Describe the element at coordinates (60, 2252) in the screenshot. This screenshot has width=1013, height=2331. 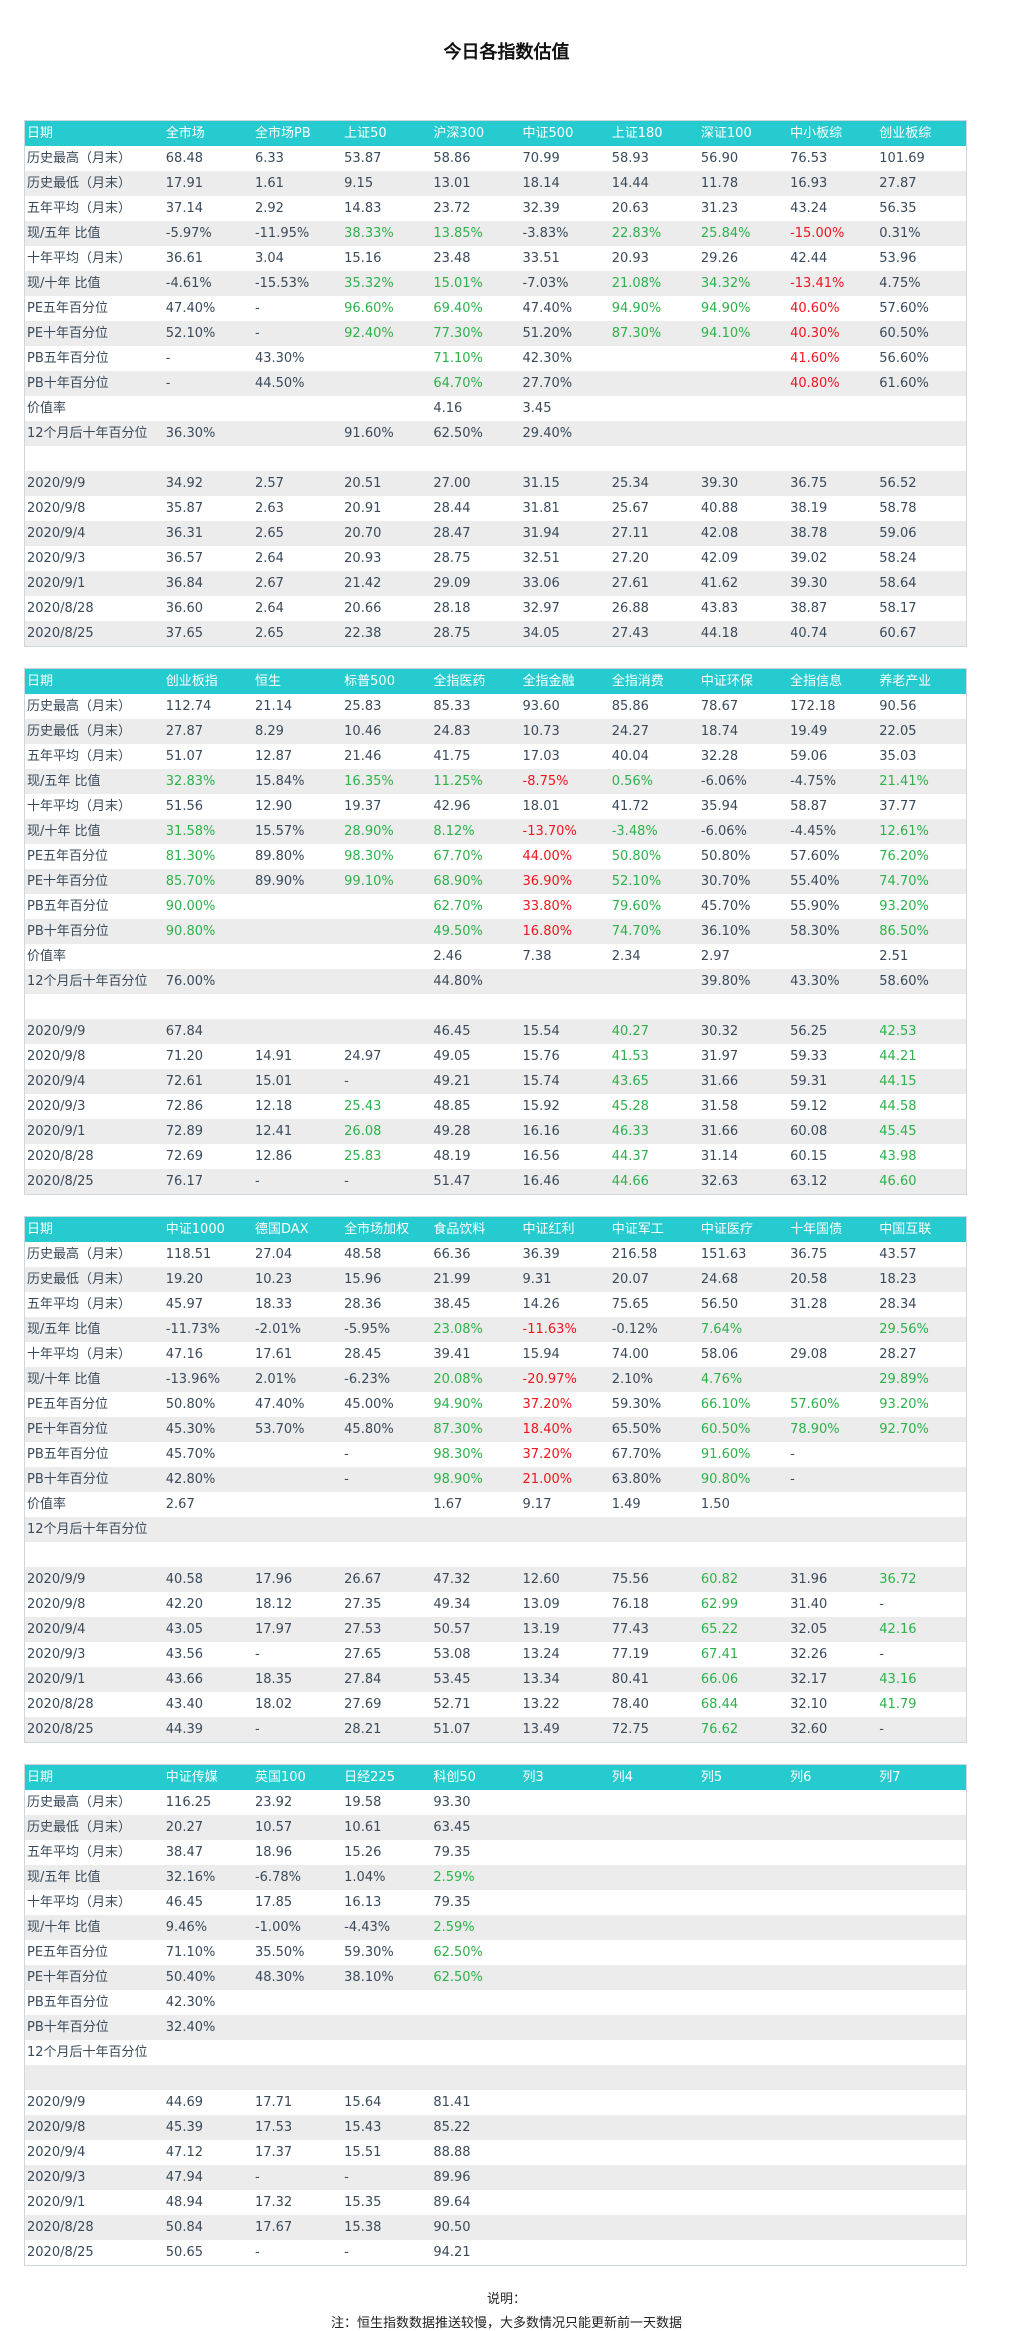
I see `row-label: 2020/8/25` at that location.